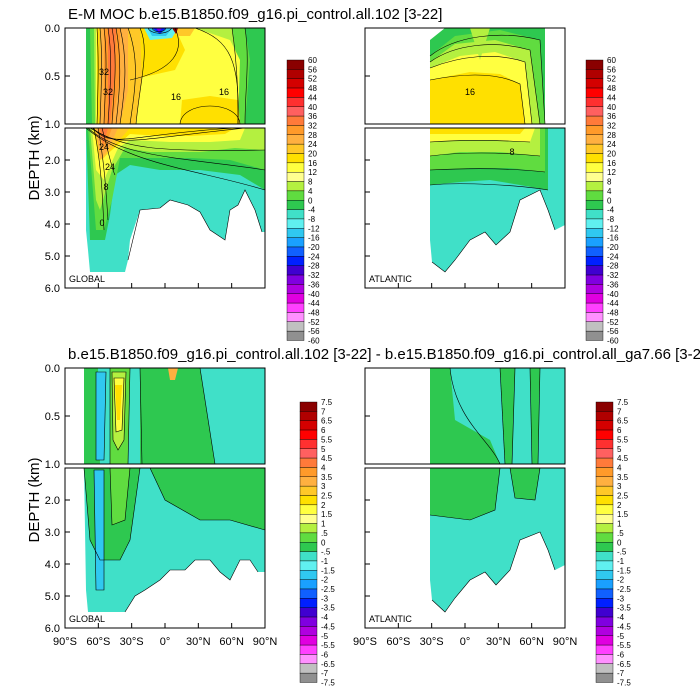 The width and height of the screenshot is (700, 700). What do you see at coordinates (52, 77) in the screenshot?
I see `top-y-tick-label: 0.5` at bounding box center [52, 77].